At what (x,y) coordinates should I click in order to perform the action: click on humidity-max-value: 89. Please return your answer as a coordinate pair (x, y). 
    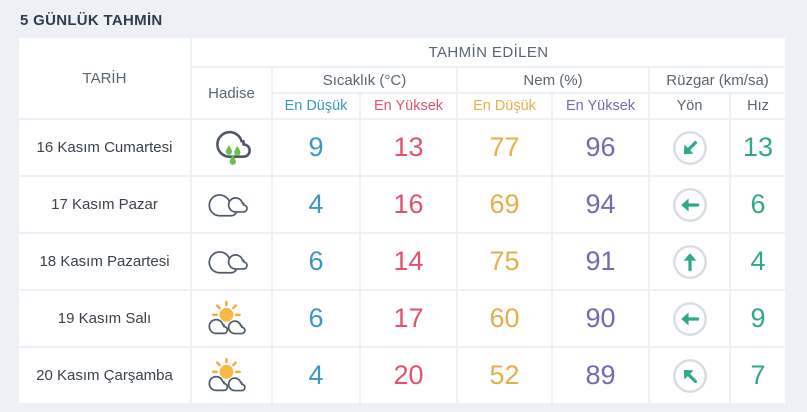
    Looking at the image, I should click on (600, 375).